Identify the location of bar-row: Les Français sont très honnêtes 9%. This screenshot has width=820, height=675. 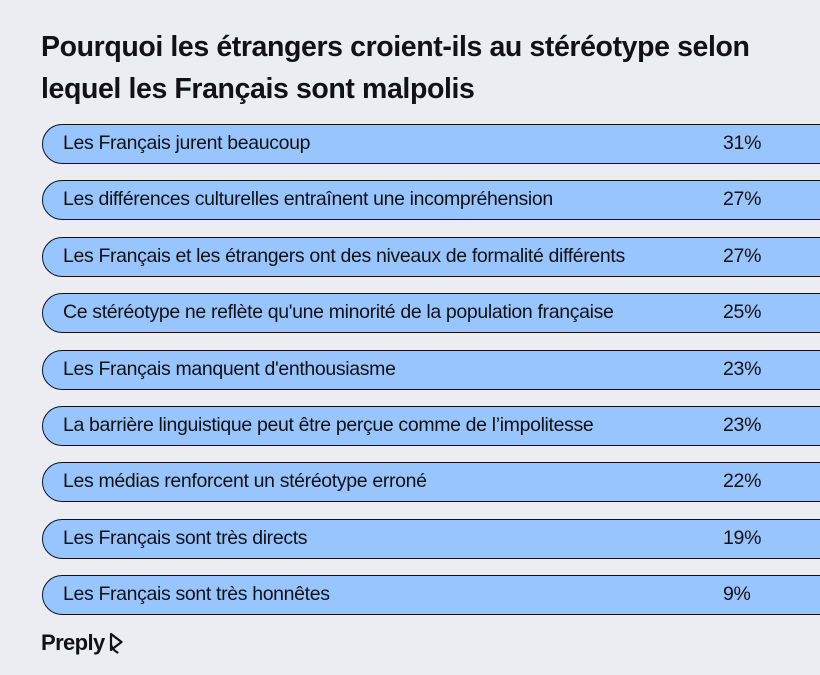
(431, 595).